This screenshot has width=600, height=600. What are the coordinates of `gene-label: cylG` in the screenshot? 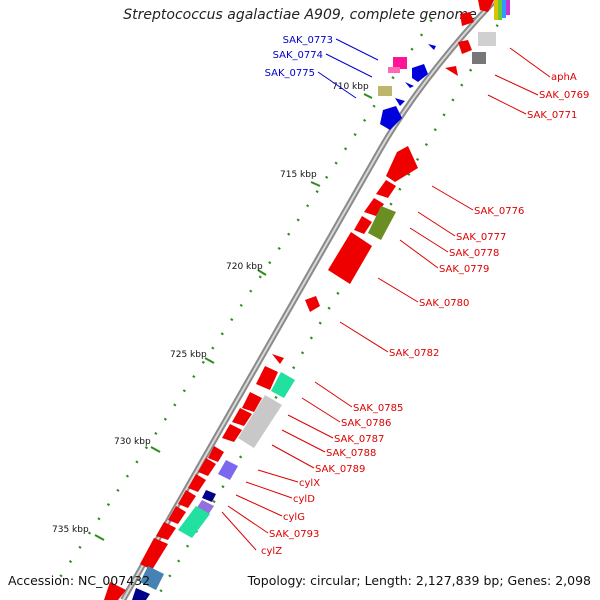 It's located at (294, 517).